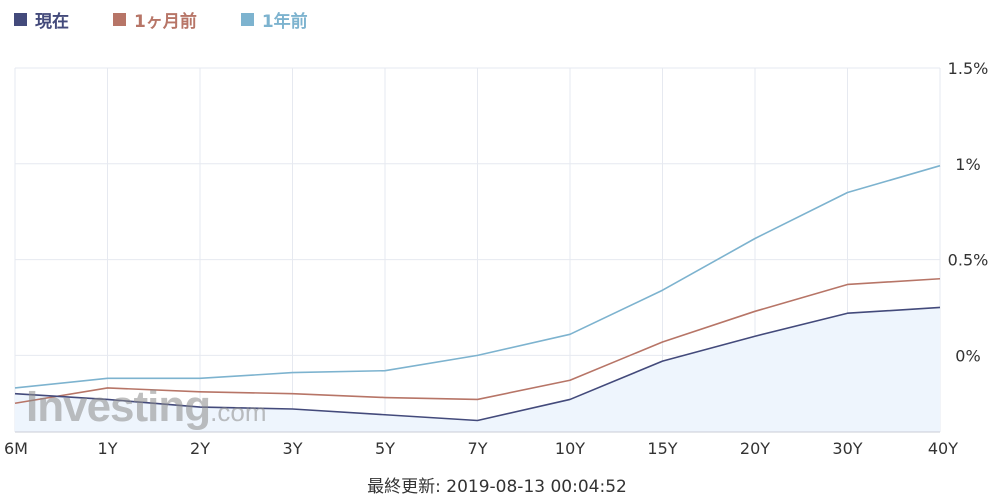  Describe the element at coordinates (755, 448) in the screenshot. I see `x-tick-label: 20Y` at that location.